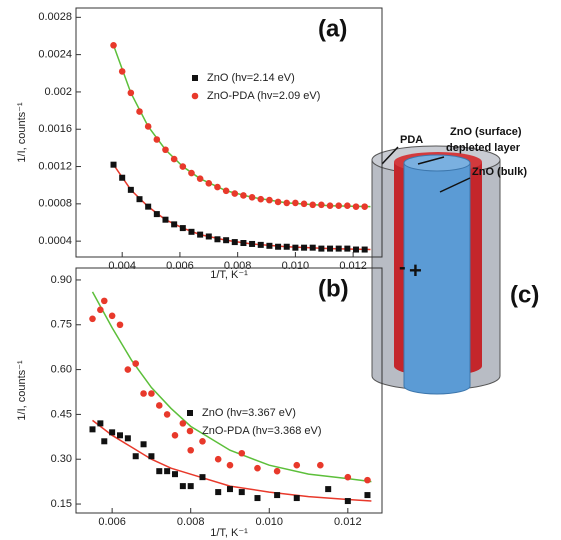 Image resolution: width=561 pixels, height=540 pixels. Describe the element at coordinates (437, 278) in the screenshot. I see `bulk-cylinder` at that location.